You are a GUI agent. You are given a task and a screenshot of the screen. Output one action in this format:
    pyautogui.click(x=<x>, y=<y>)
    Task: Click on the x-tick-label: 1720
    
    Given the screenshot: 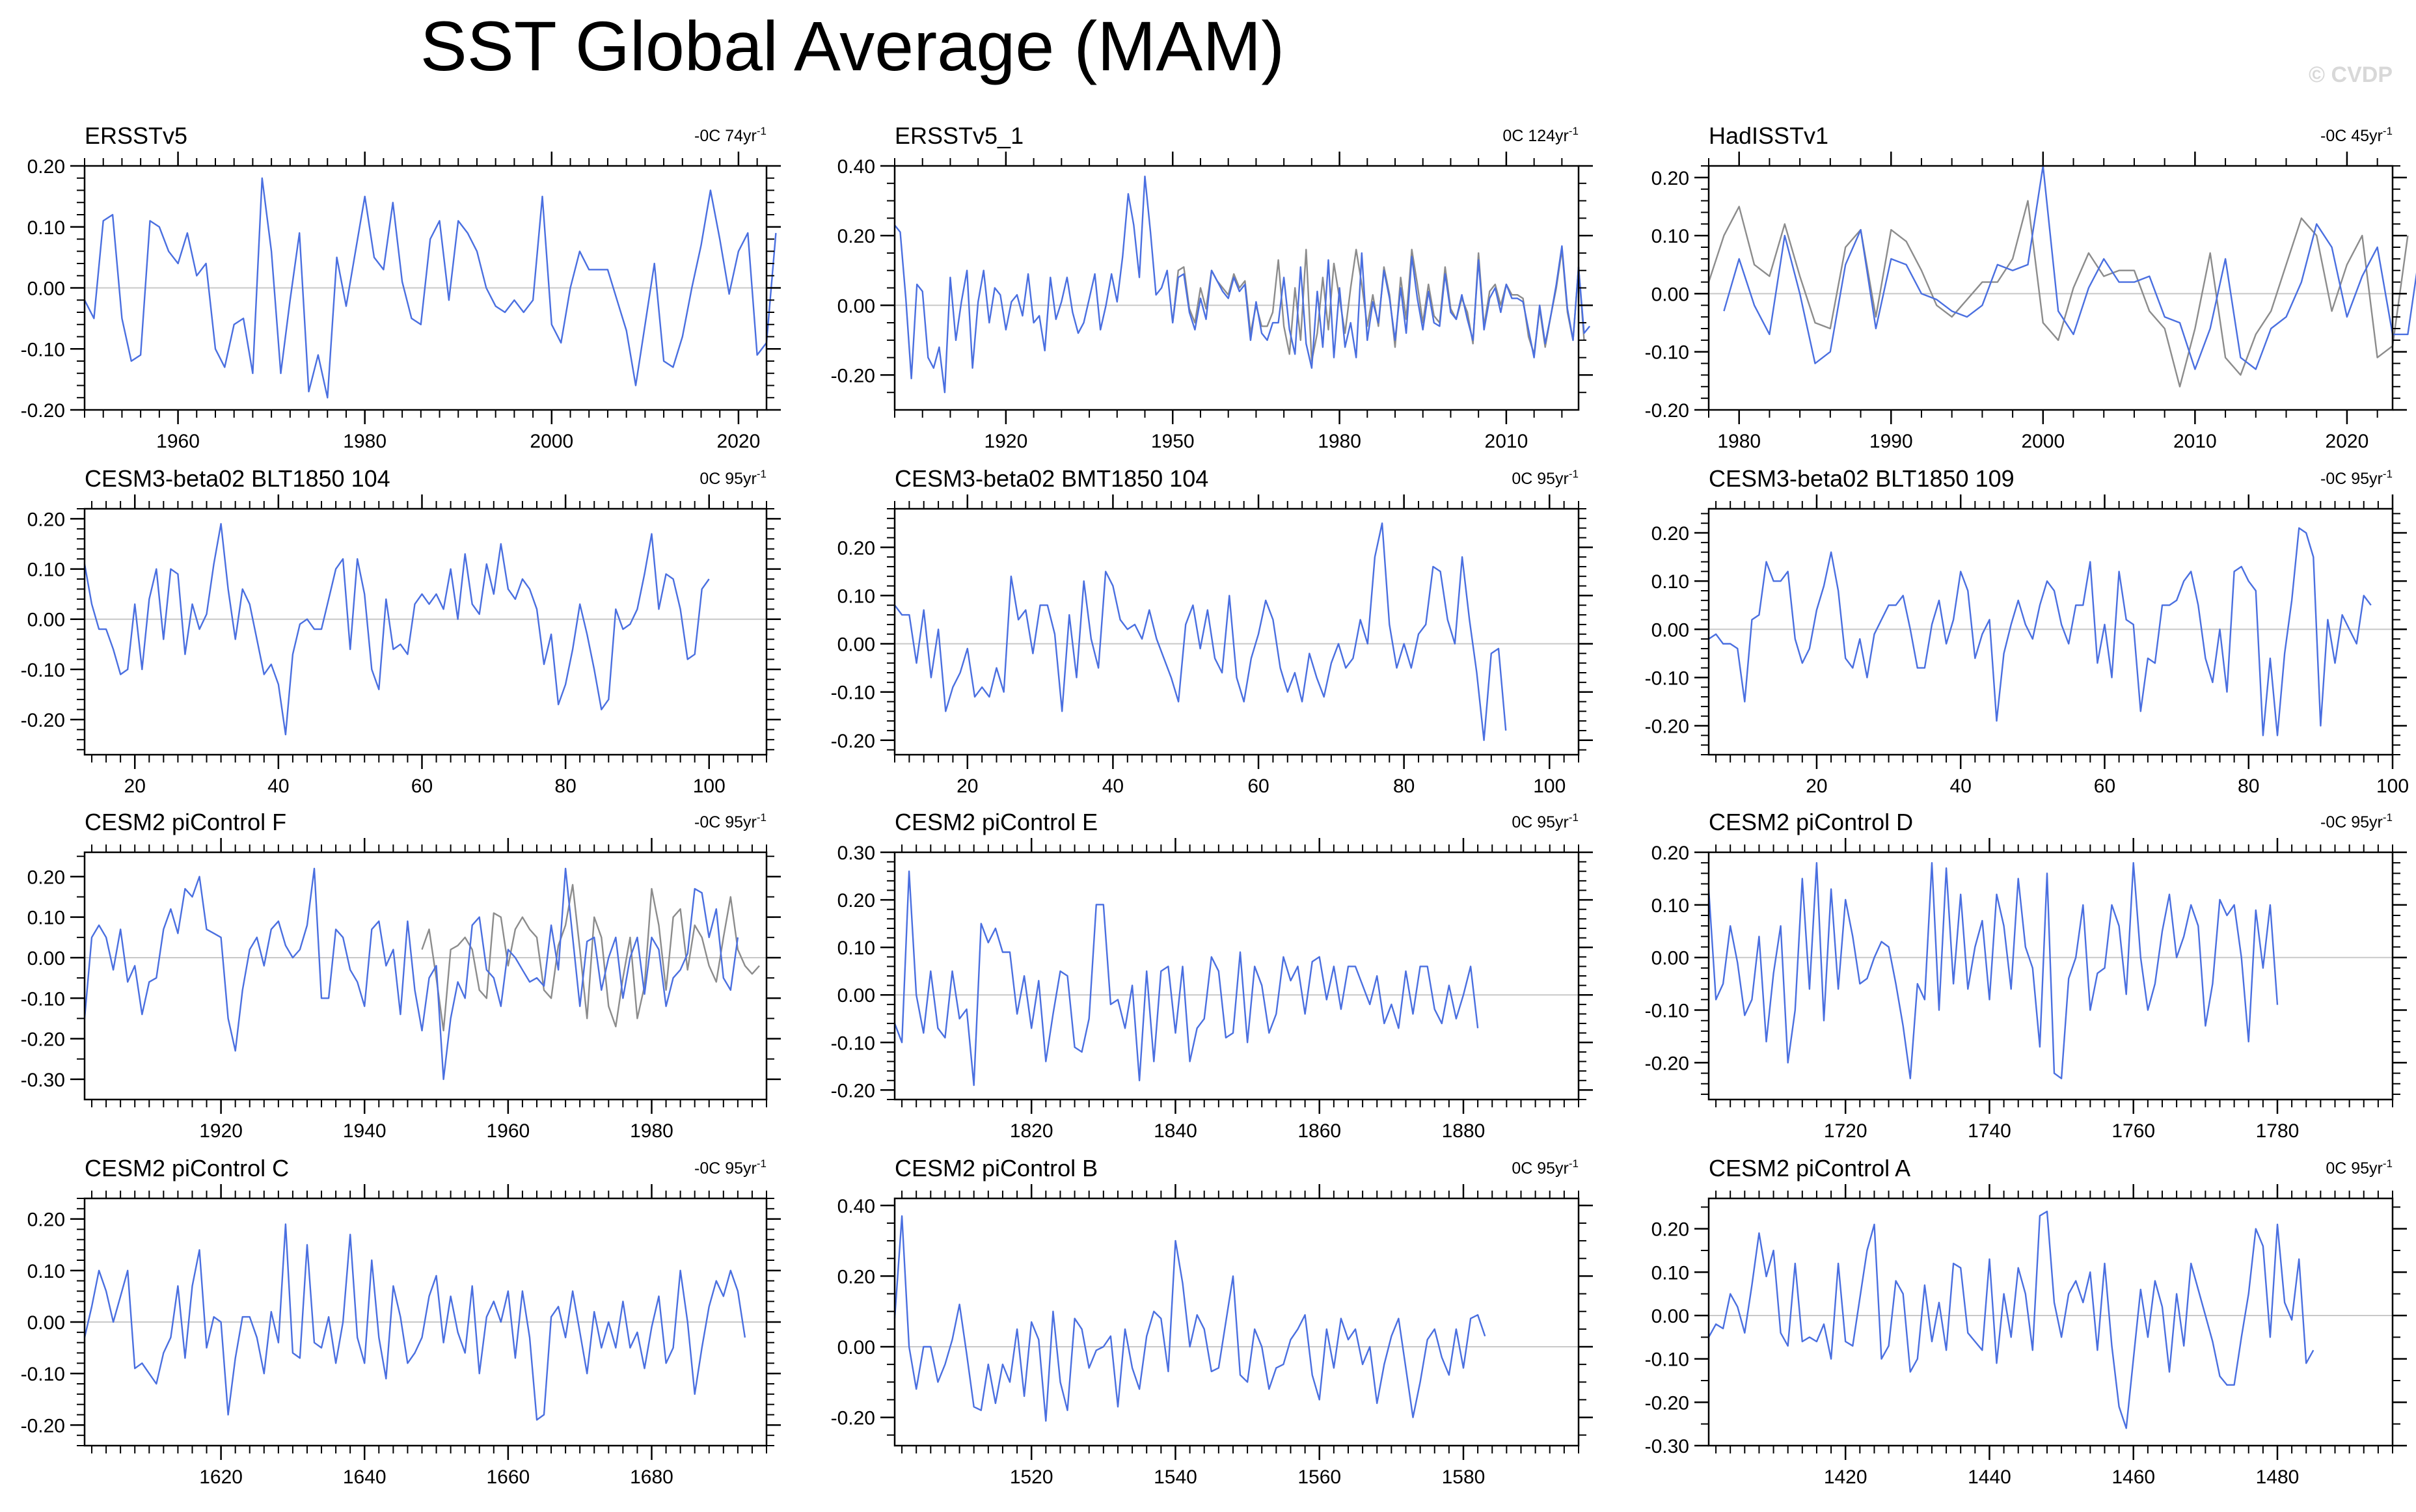 What is the action you would take?
    pyautogui.click(x=1845, y=1131)
    